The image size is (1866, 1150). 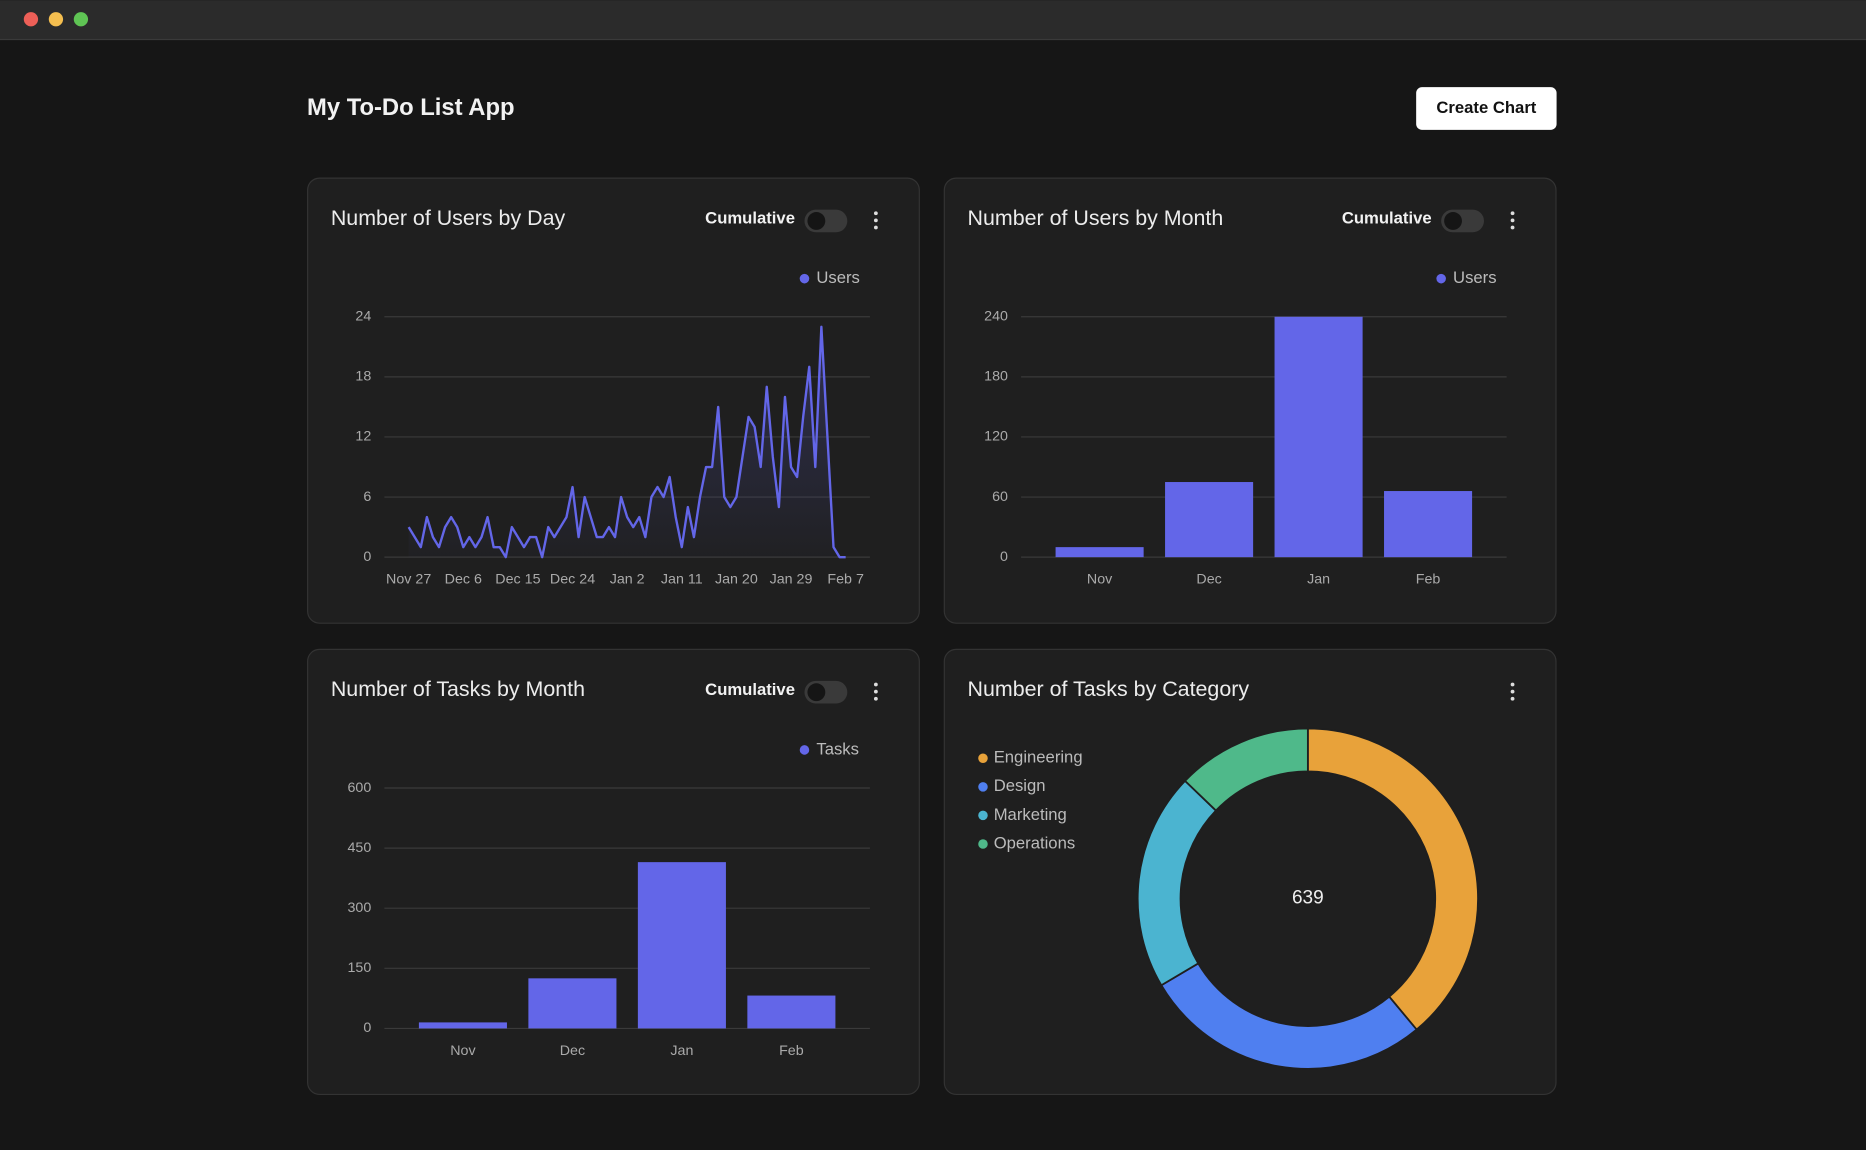 What do you see at coordinates (837, 748) in the screenshot?
I see `legend-label: Tasks` at bounding box center [837, 748].